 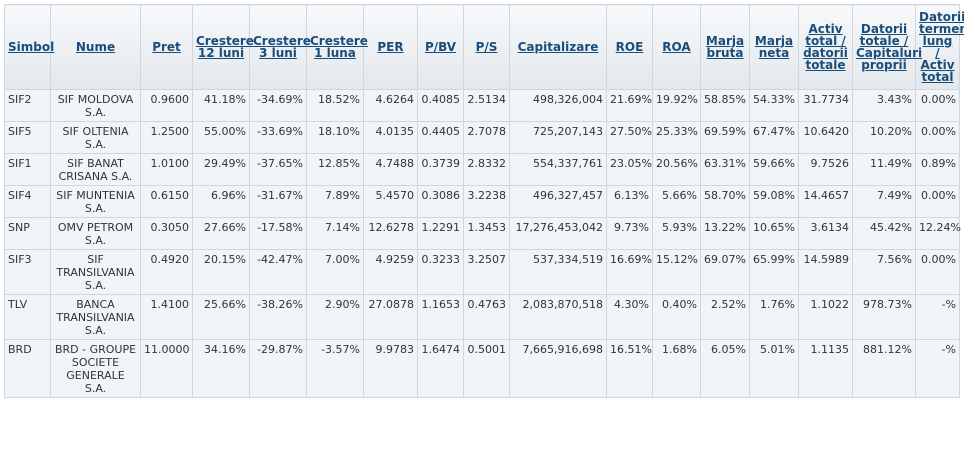 I want to click on cell-marja-neta: 67.47%, so click(x=774, y=137).